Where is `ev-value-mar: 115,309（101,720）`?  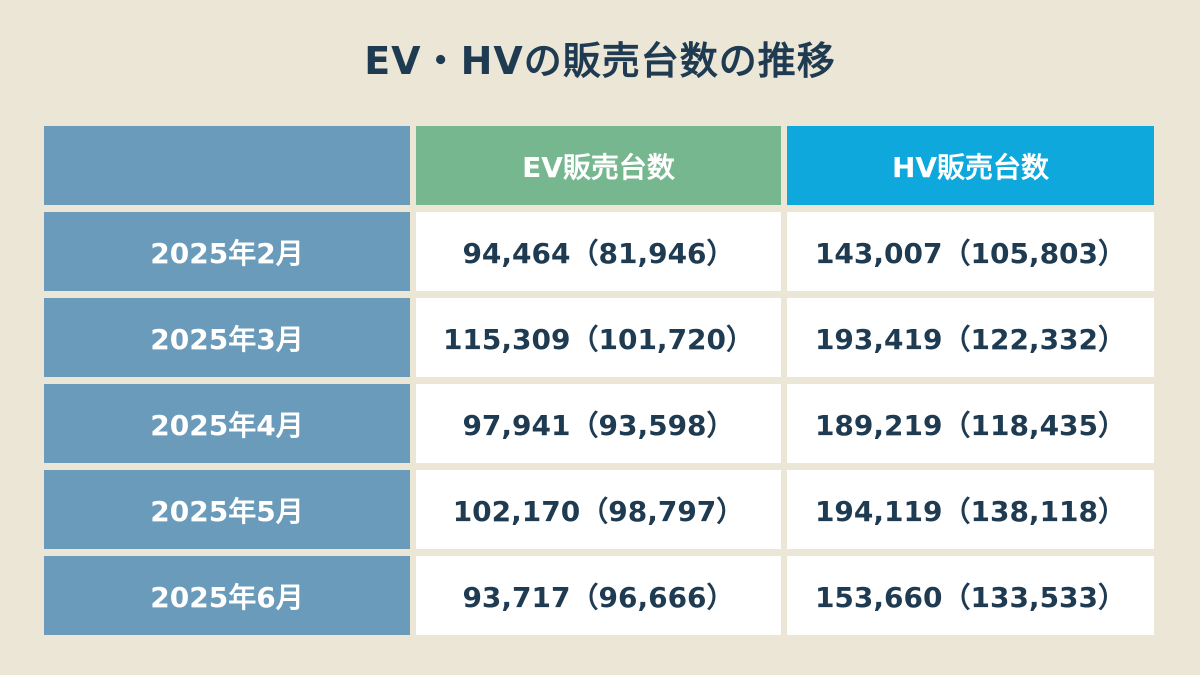
ev-value-mar: 115,309（101,720） is located at coordinates (598, 337).